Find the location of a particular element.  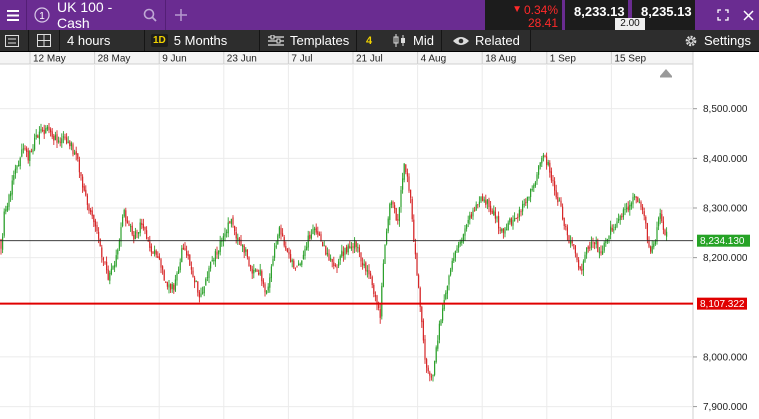

menu-button is located at coordinates (13, 15).